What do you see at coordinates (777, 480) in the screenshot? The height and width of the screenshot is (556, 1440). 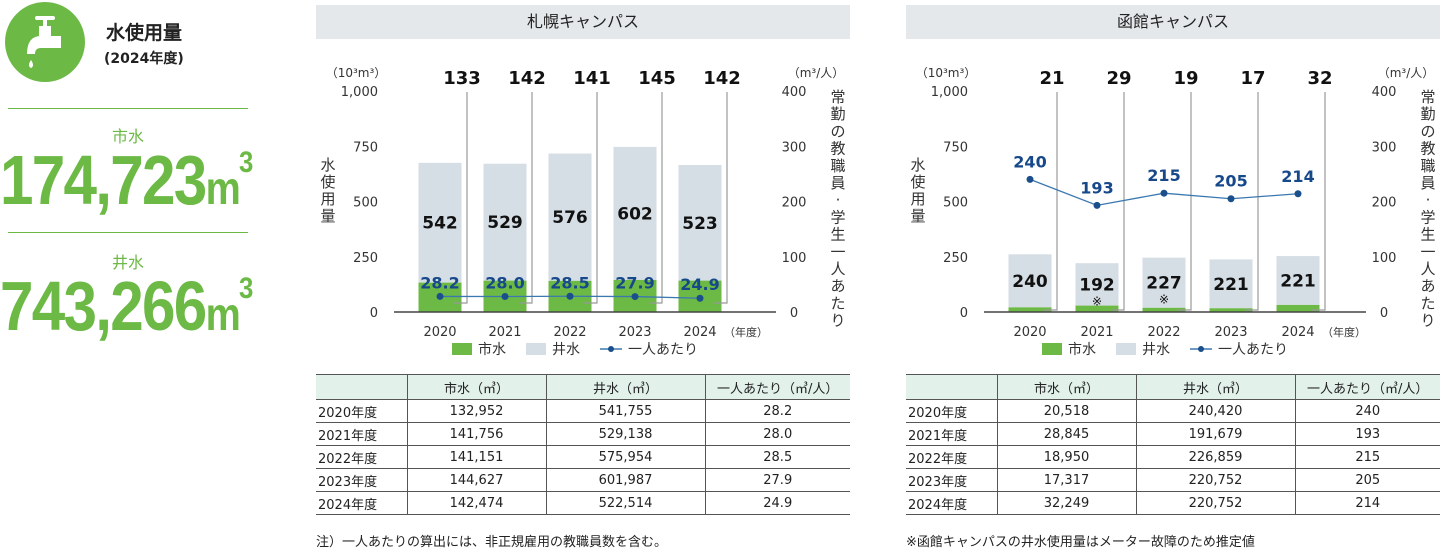 I see `table-cell: 27.9` at bounding box center [777, 480].